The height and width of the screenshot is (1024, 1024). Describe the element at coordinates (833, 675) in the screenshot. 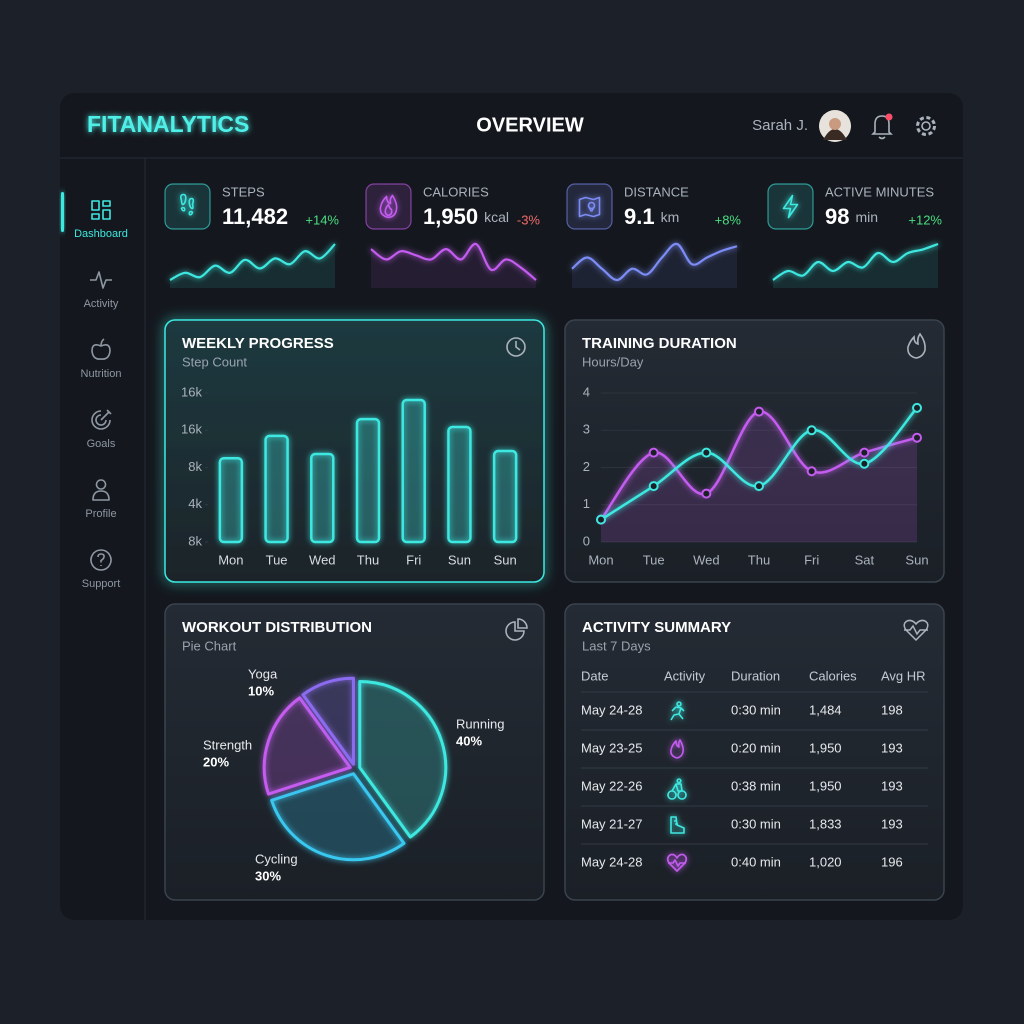

I see `column-header: Calories` at that location.